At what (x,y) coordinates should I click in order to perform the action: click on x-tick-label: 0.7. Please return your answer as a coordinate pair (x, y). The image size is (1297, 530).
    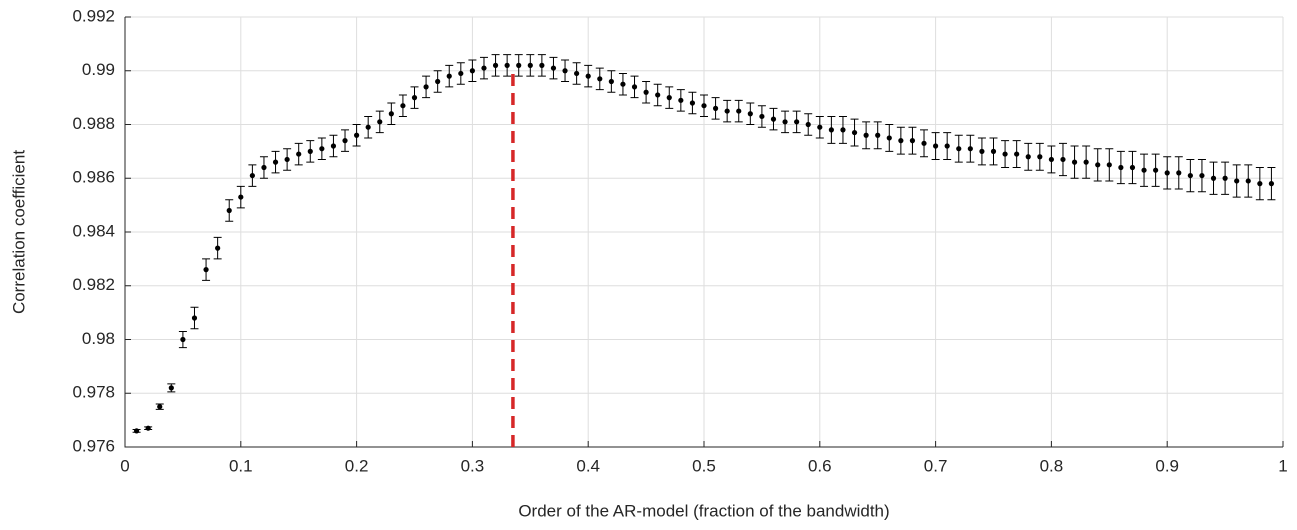
    Looking at the image, I should click on (936, 465).